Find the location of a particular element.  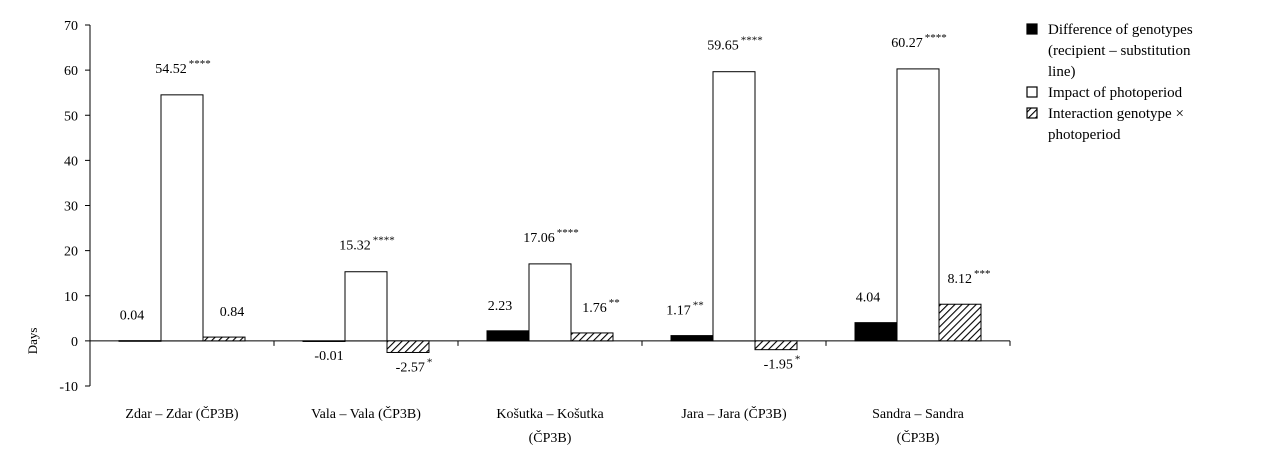

y-tick-label: 40 is located at coordinates (71, 161).